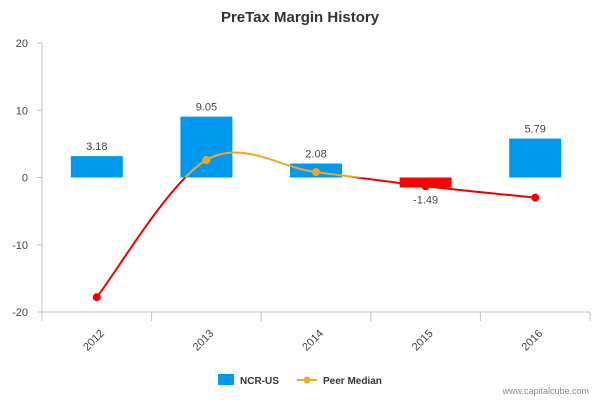 This screenshot has height=400, width=600. I want to click on data-label-2016: 5.79, so click(534, 130).